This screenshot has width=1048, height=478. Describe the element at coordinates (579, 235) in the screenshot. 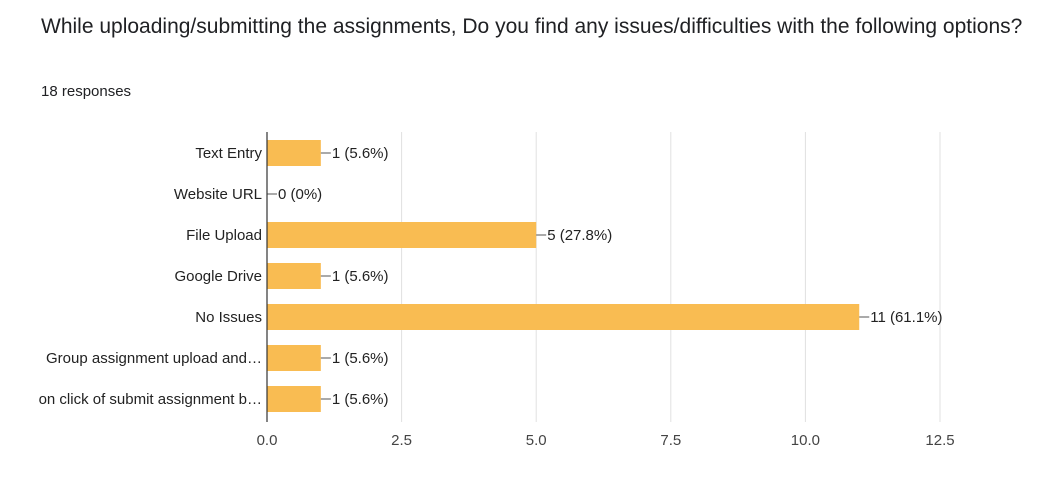

I see `data-label: 5 (27.8%)` at that location.